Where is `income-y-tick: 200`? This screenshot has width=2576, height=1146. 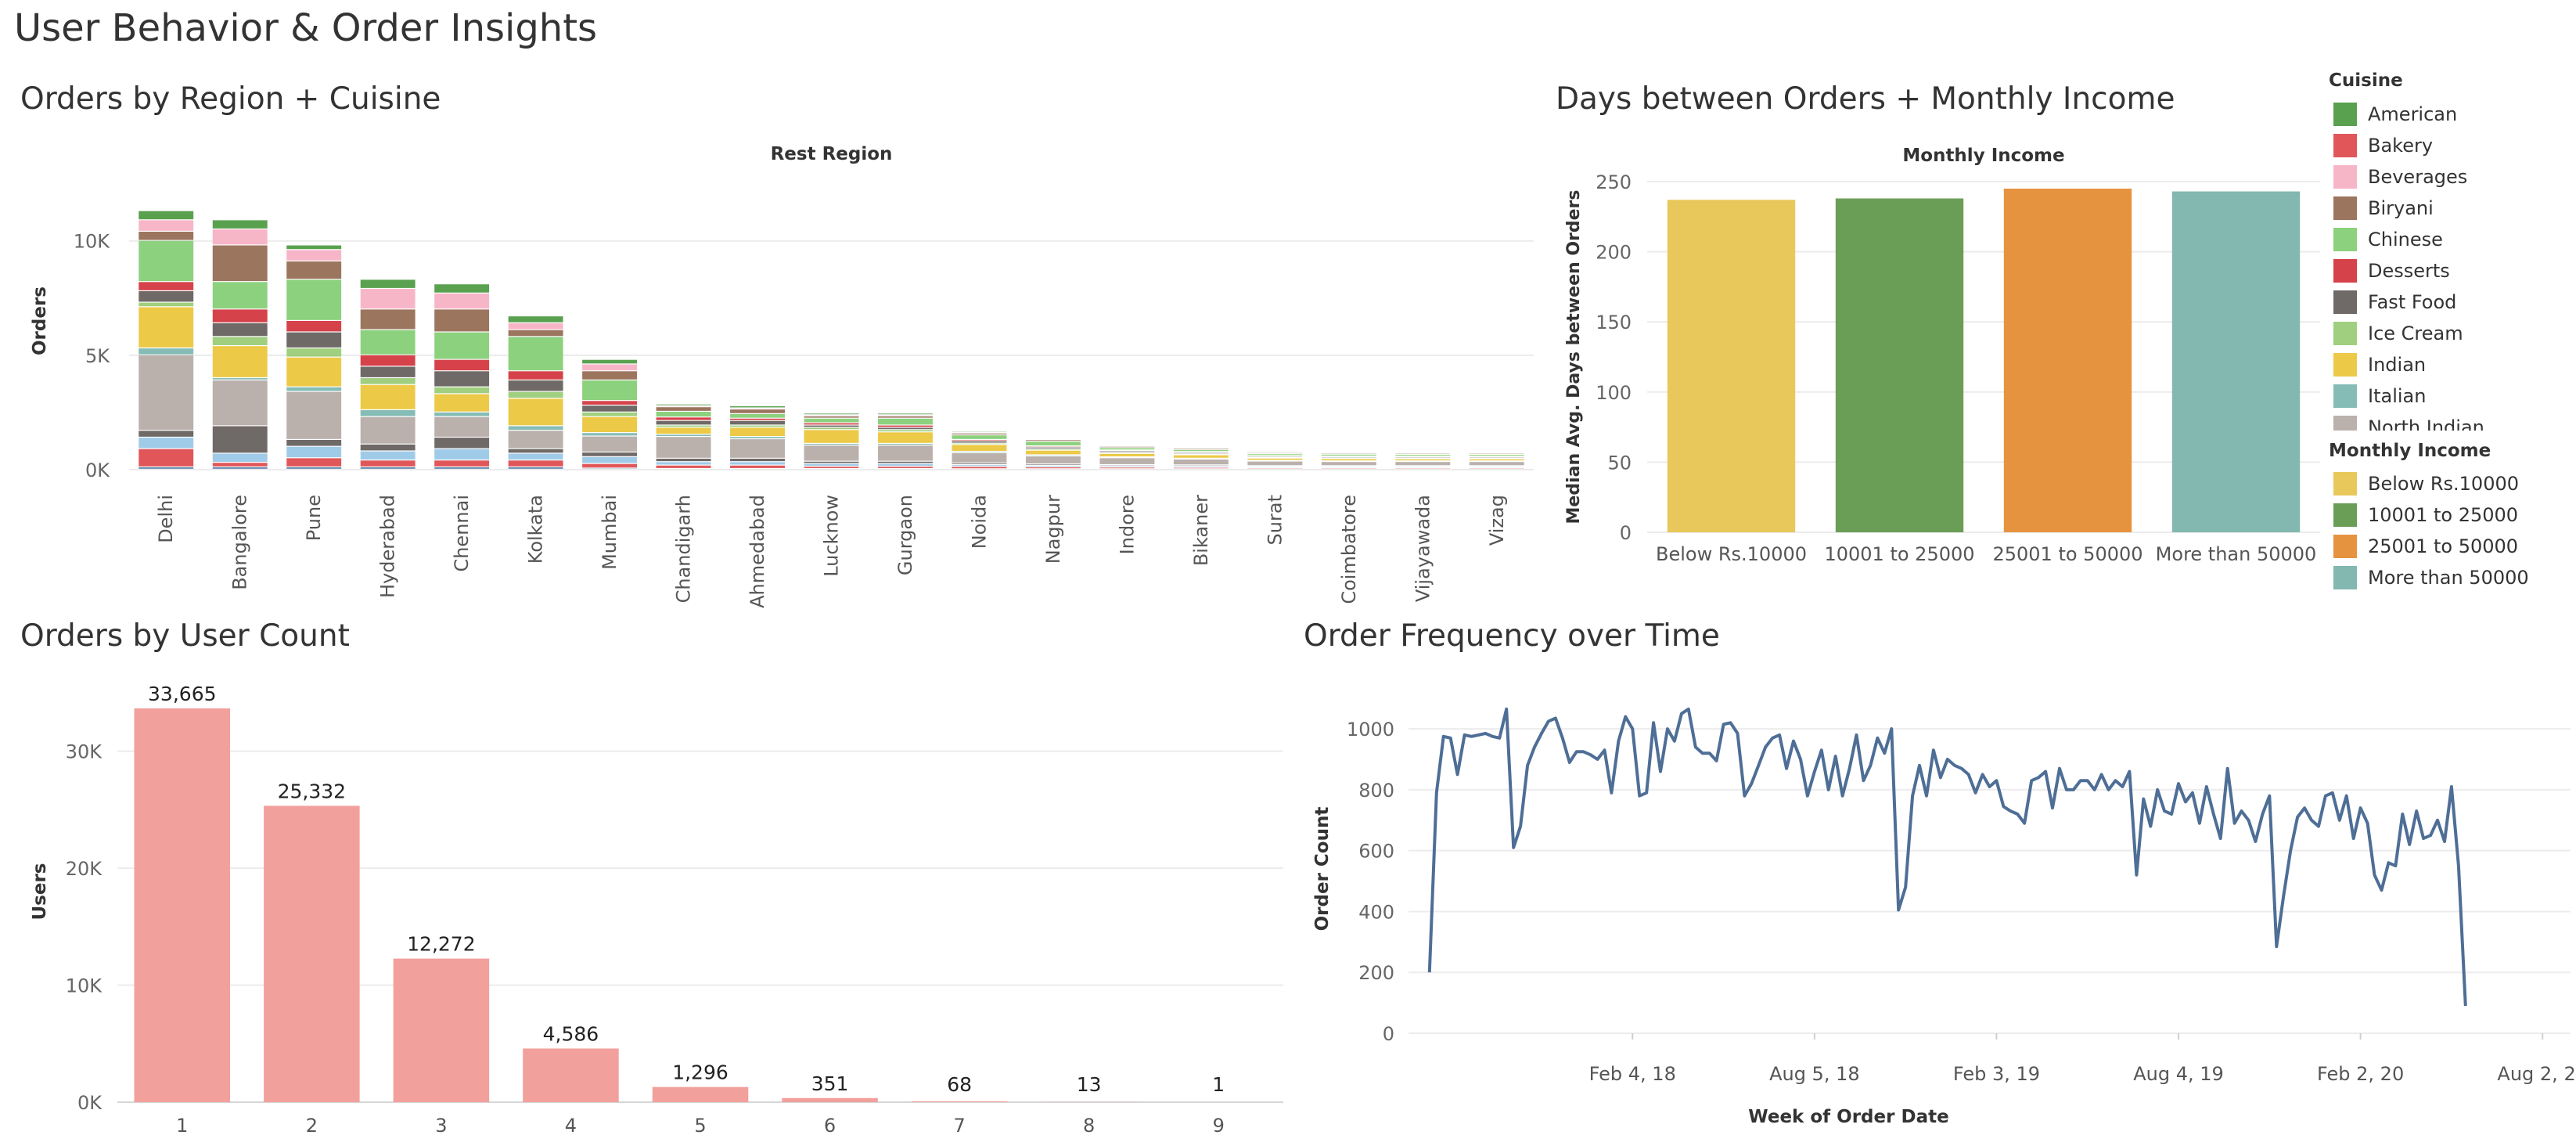
income-y-tick: 200 is located at coordinates (1614, 253).